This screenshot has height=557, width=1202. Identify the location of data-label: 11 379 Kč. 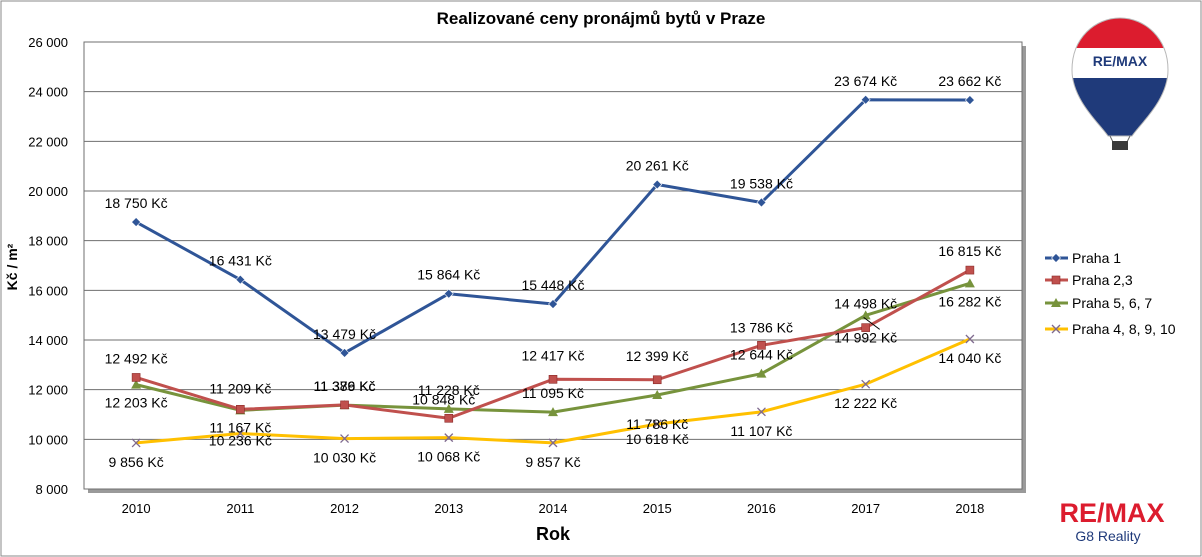
(345, 386).